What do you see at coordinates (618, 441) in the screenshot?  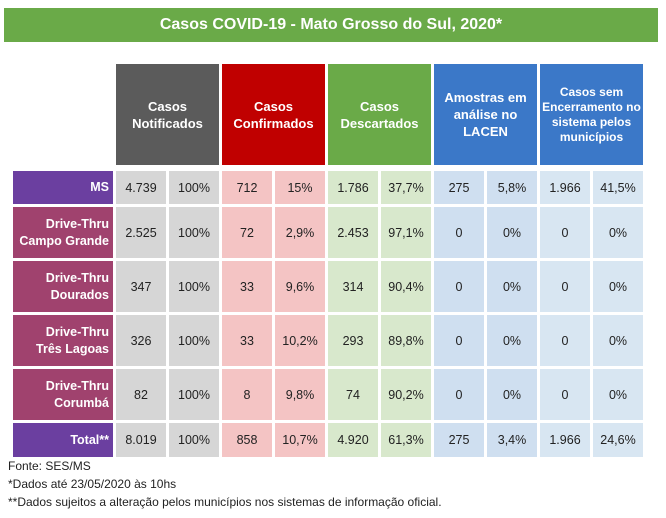 I see `table-cell: 24,6%` at bounding box center [618, 441].